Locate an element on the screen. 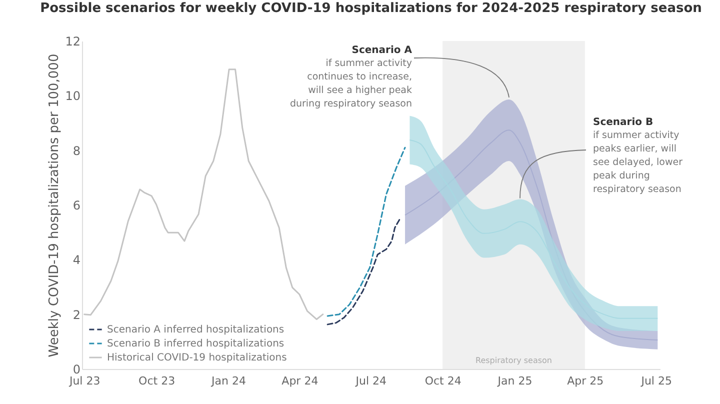 Image resolution: width=720 pixels, height=404 pixels. y-axis-title: Weekly COVID-19 hospitalizations per 100,000 is located at coordinates (54, 206).